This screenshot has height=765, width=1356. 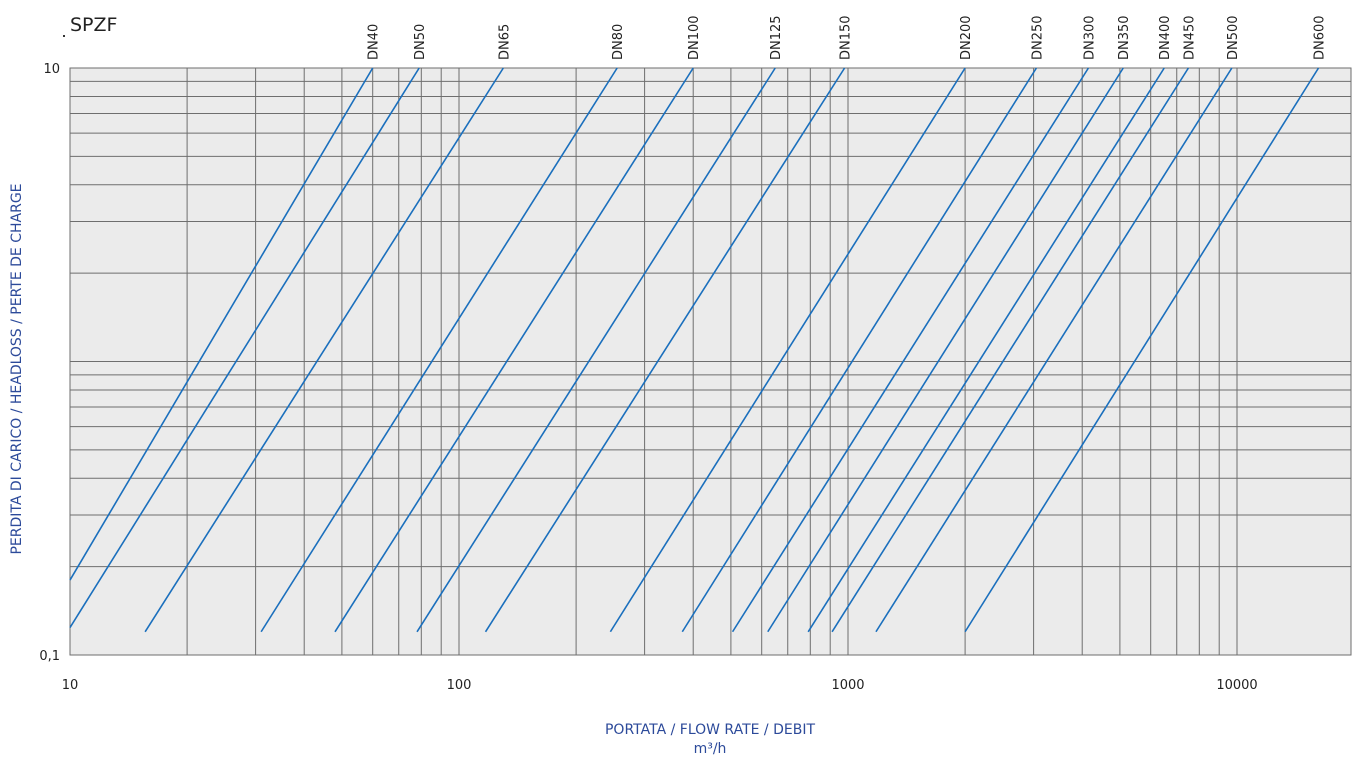 I want to click on series-label-dn80: DN80, so click(x=618, y=42).